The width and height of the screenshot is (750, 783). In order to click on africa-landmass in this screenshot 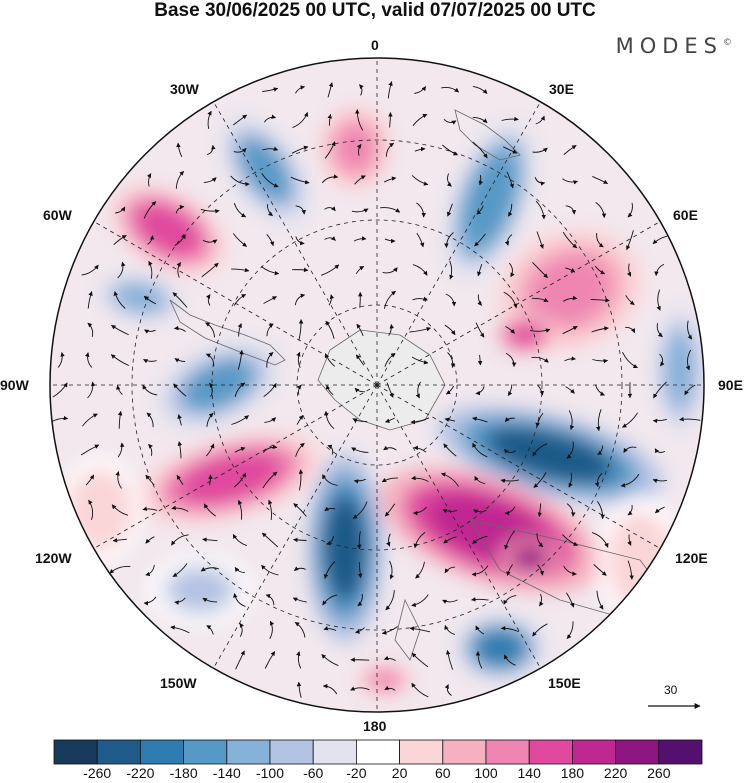, I will do `click(487, 135)`.